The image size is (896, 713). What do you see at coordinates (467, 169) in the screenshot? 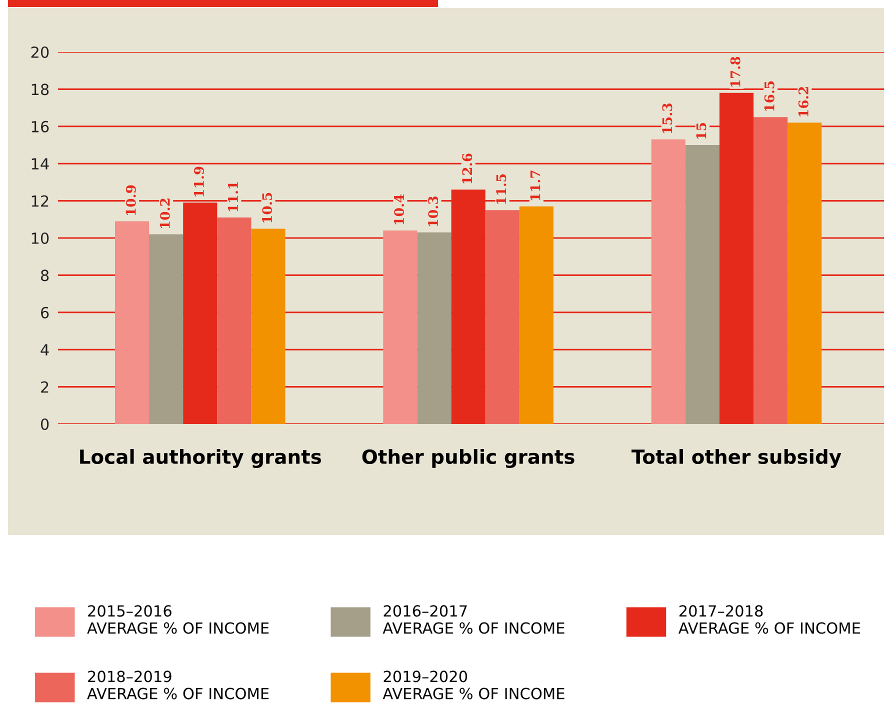
I see `data-label: 12.6` at bounding box center [467, 169].